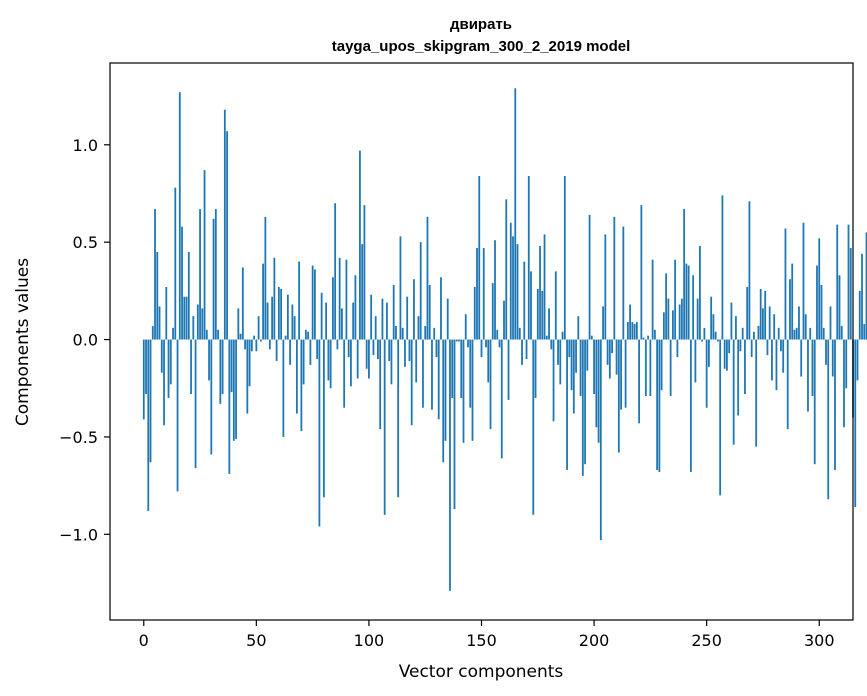 The width and height of the screenshot is (867, 696). Describe the element at coordinates (85, 145) in the screenshot. I see `y-tick-label-4: 1.0` at that location.